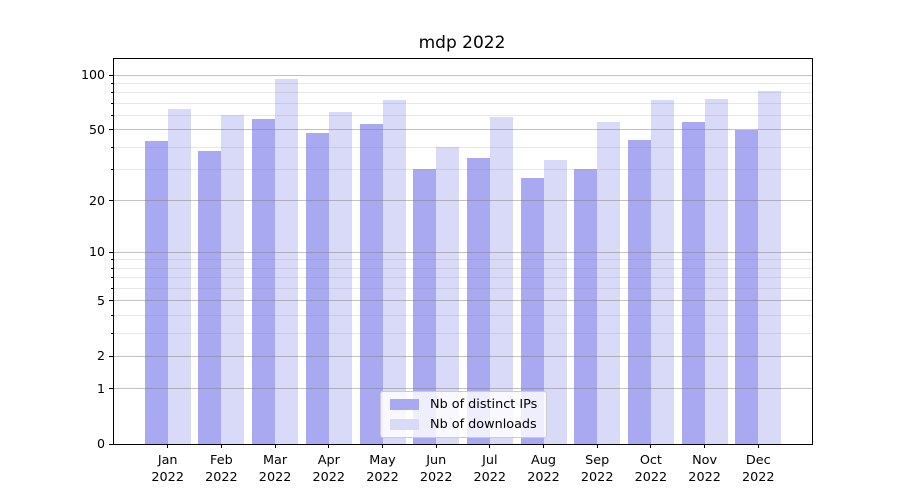 This screenshot has height=500, width=900. What do you see at coordinates (650, 460) in the screenshot?
I see `x-tick-month: Oct` at bounding box center [650, 460].